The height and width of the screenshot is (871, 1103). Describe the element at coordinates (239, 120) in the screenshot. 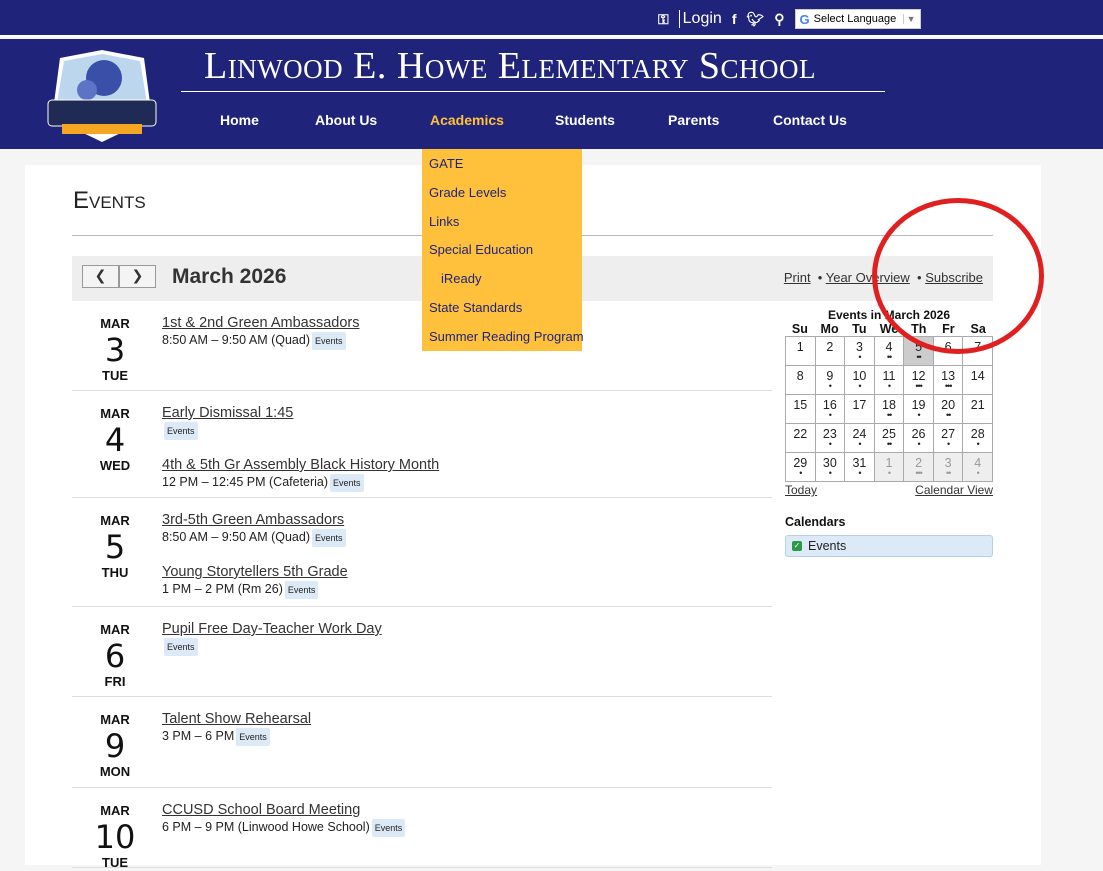

I see `nav-home: Home` at that location.